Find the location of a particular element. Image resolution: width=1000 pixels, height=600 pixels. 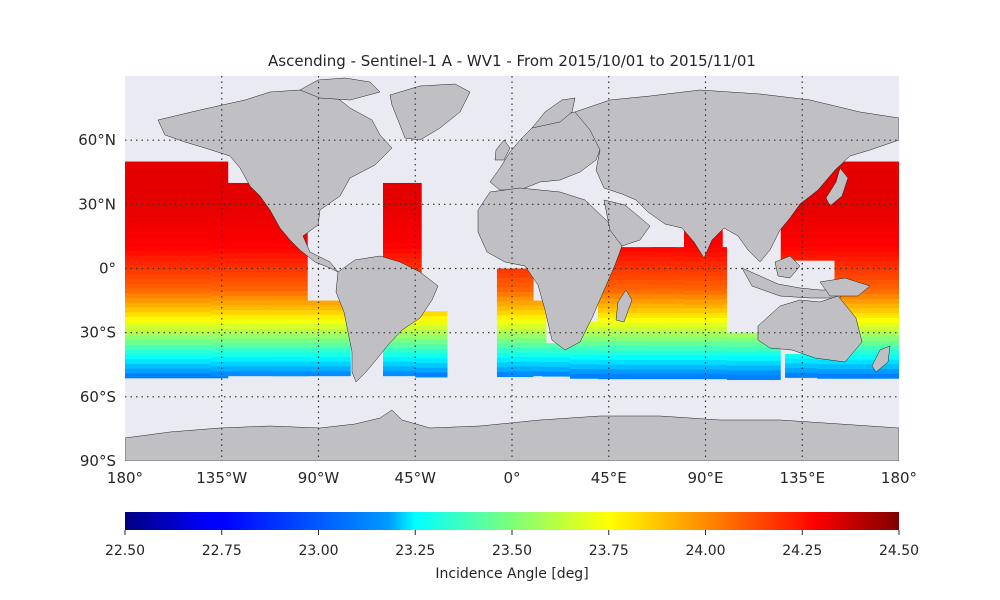

lat-tick-label: 60°N is located at coordinates (97, 140).